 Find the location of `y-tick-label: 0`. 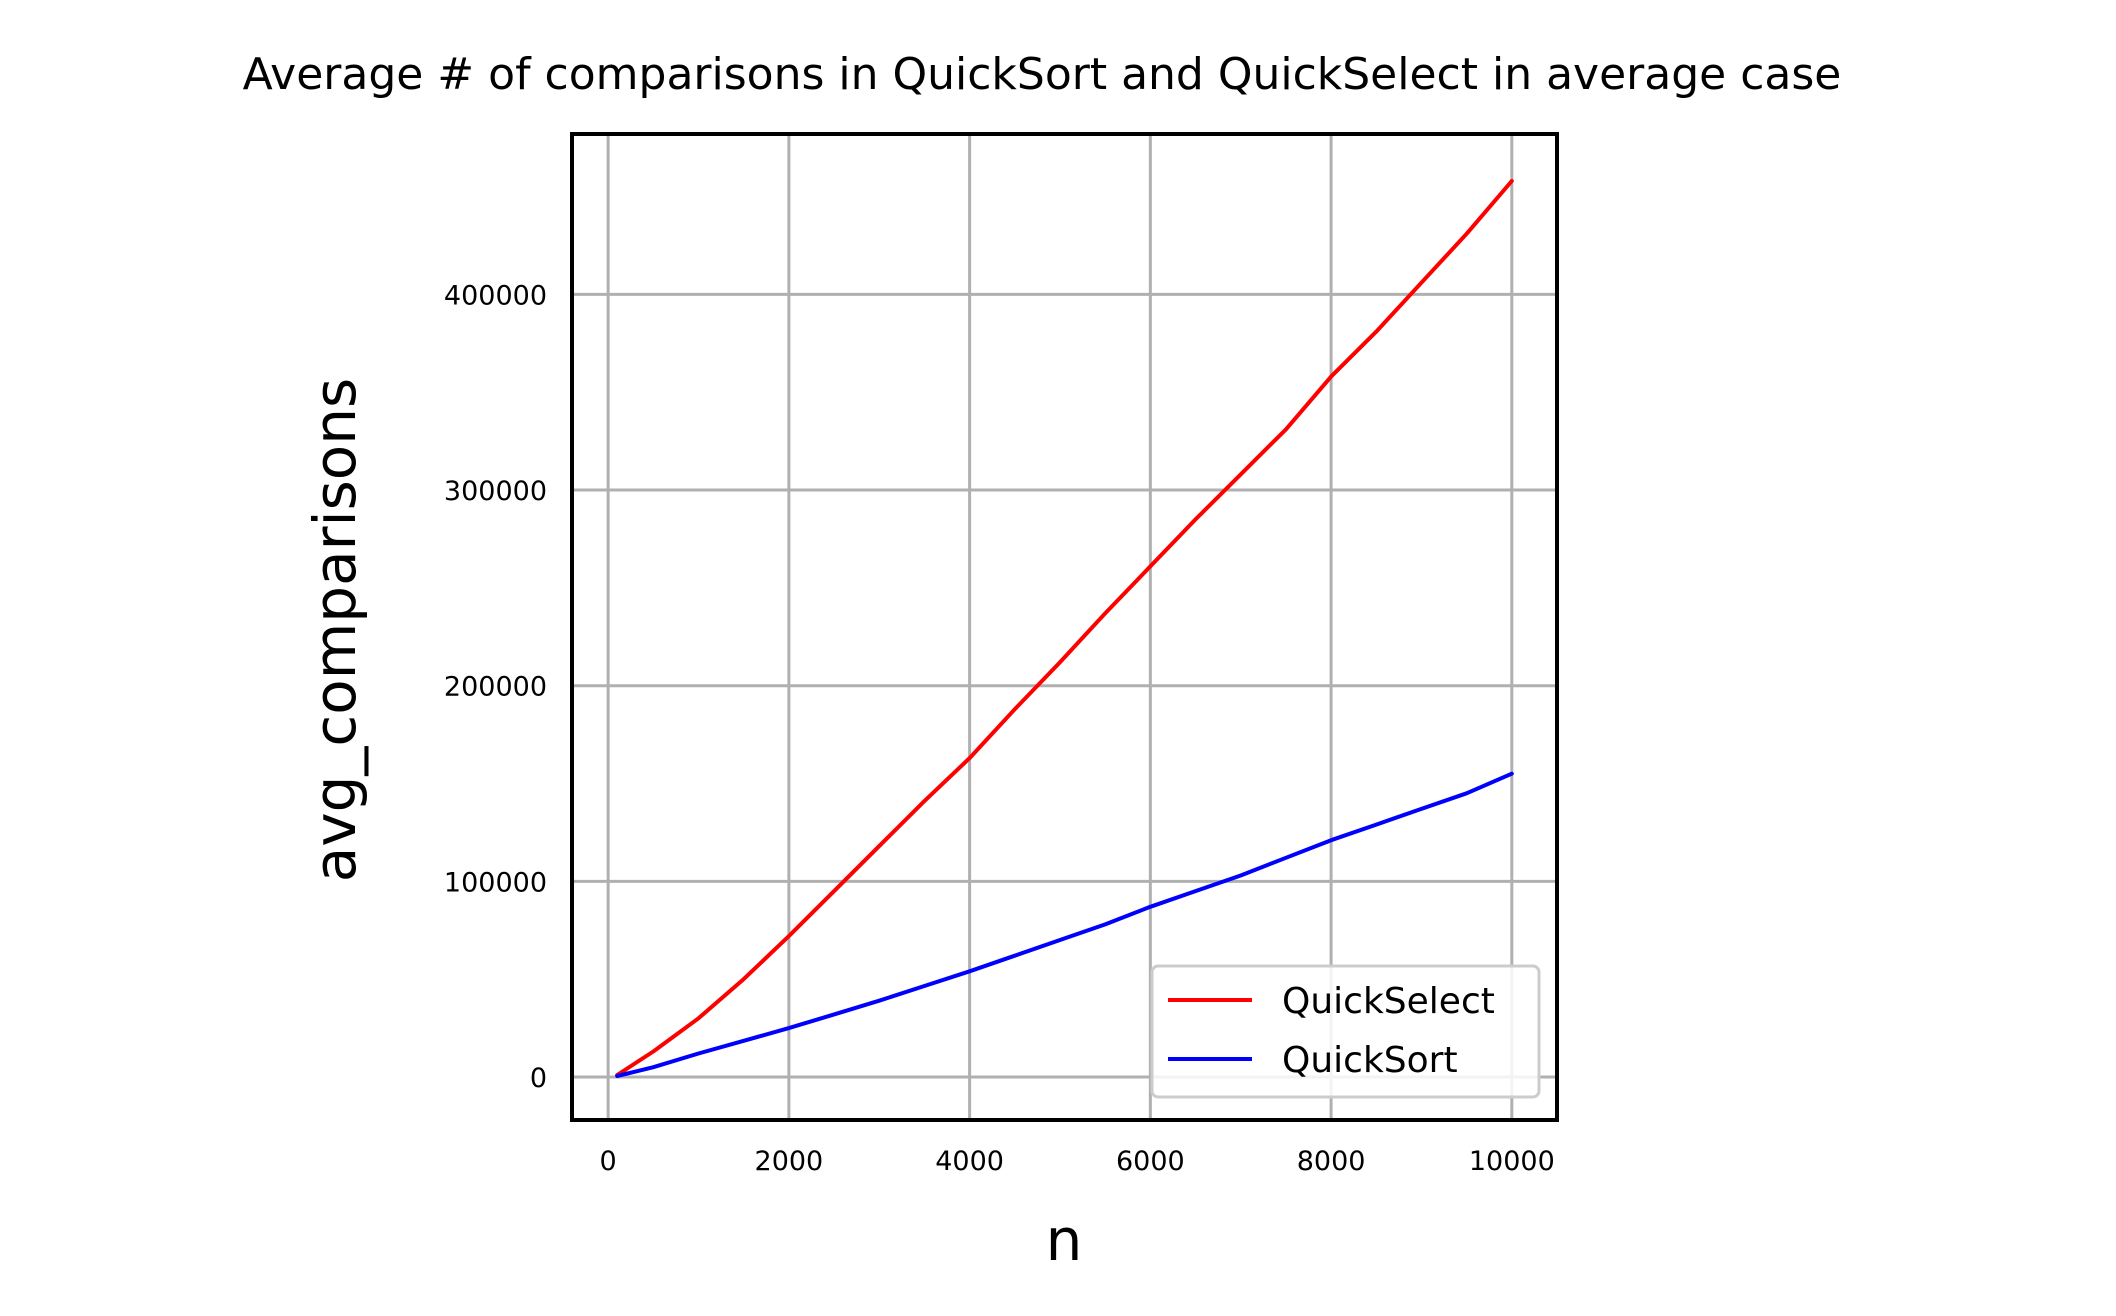

y-tick-label: 0 is located at coordinates (538, 1078).